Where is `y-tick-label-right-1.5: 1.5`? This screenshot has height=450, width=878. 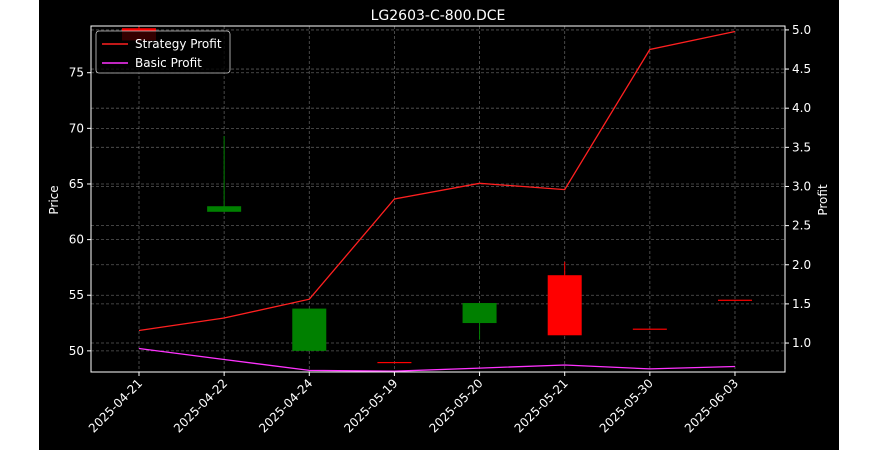
y-tick-label-right-1.5: 1.5 is located at coordinates (801, 304).